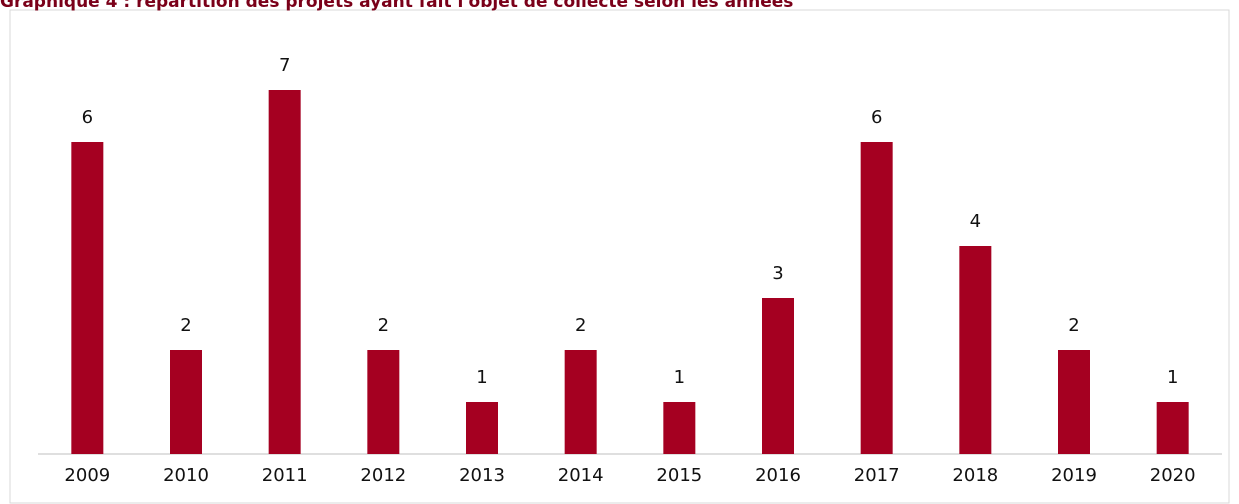  Describe the element at coordinates (284, 65) in the screenshot. I see `value-label: 7` at that location.